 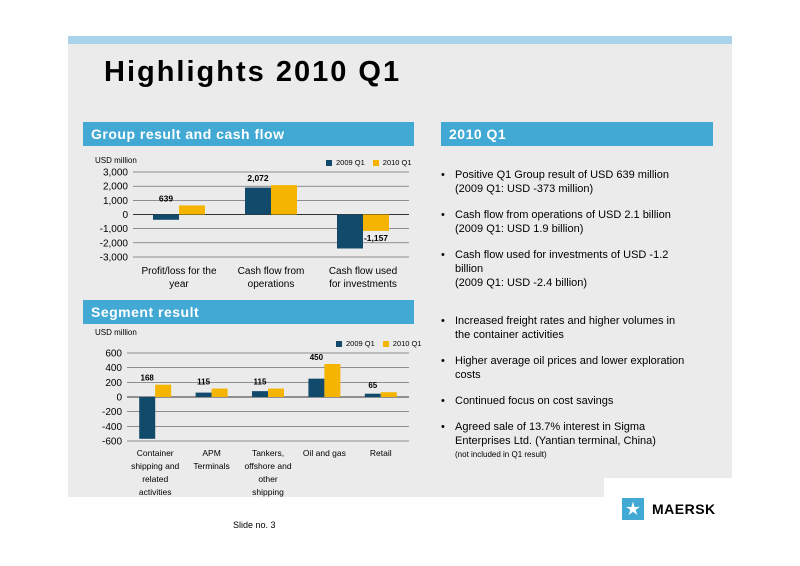 What do you see at coordinates (381, 453) in the screenshot?
I see `category-label: Retail` at bounding box center [381, 453].